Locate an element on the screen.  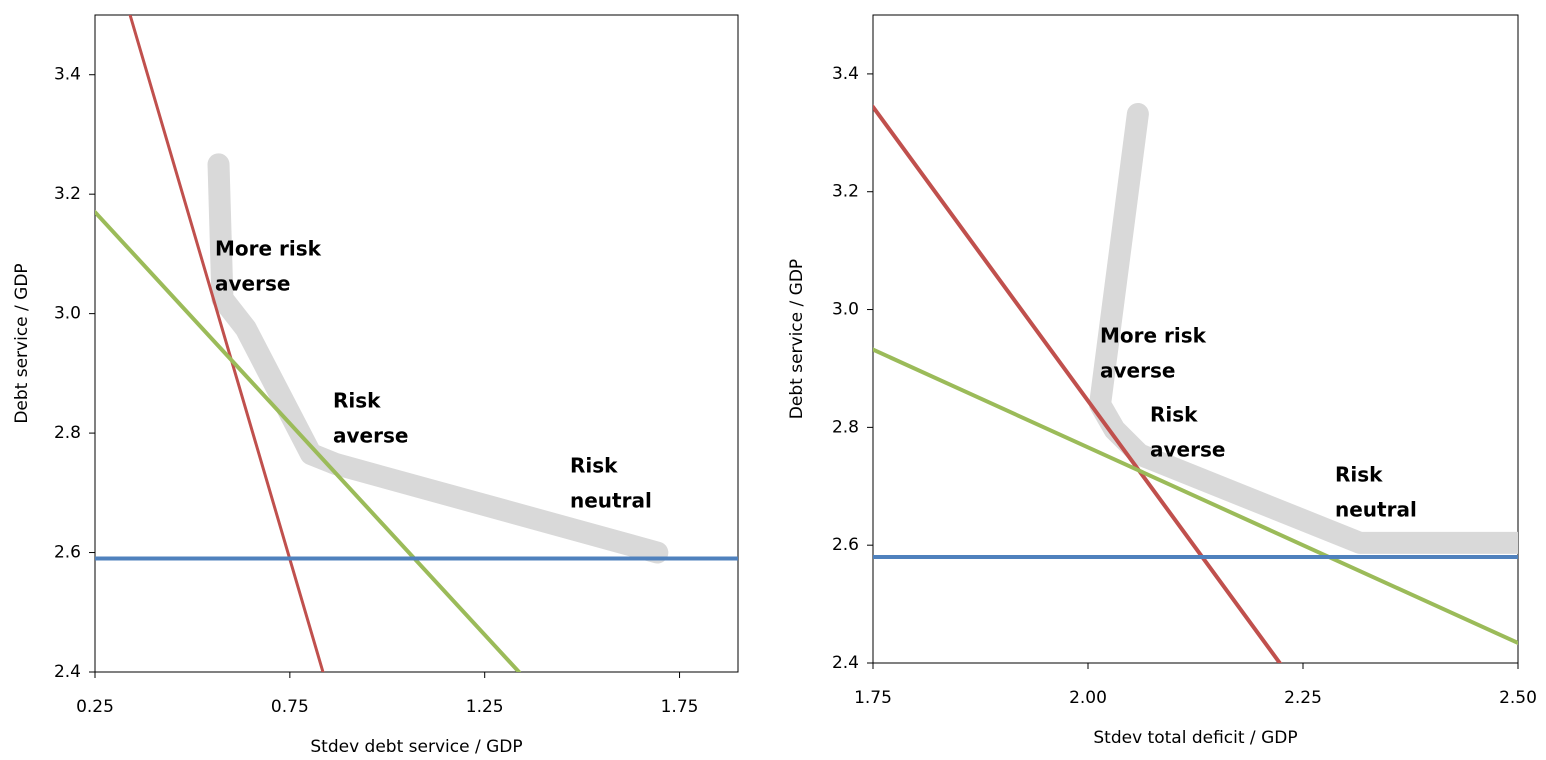
x-tick-label: 2.00 is located at coordinates (1088, 698).